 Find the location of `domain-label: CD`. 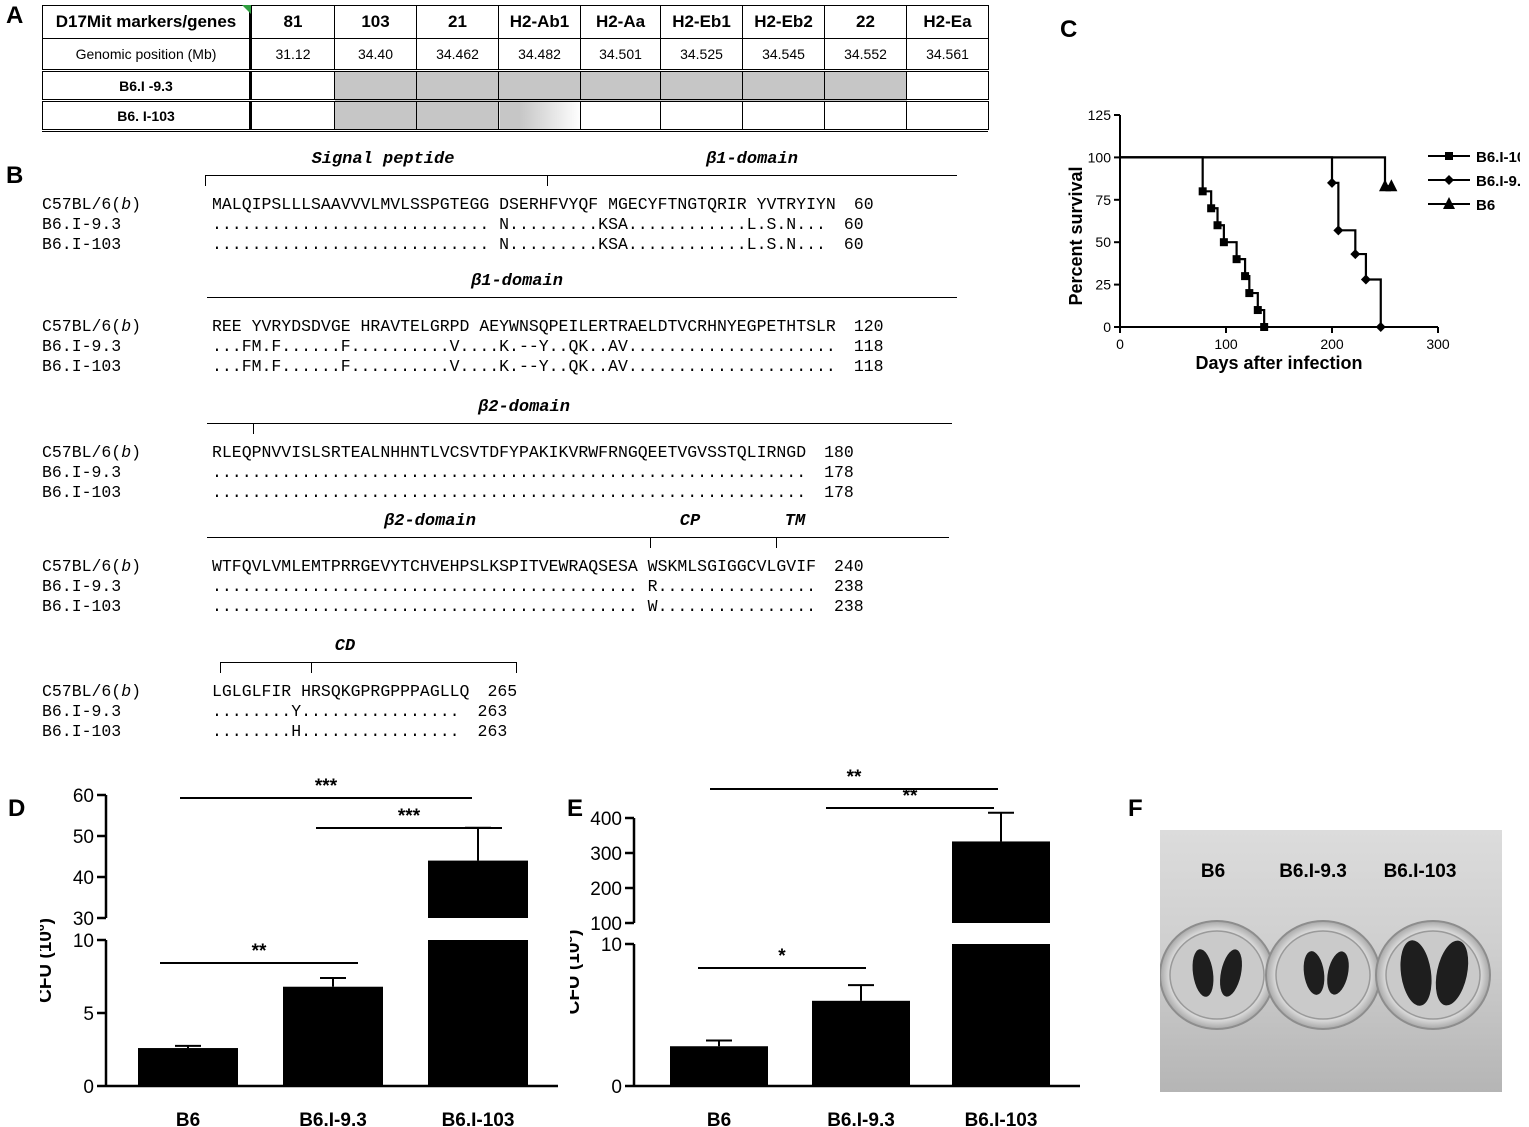

domain-label: CD is located at coordinates (345, 646).